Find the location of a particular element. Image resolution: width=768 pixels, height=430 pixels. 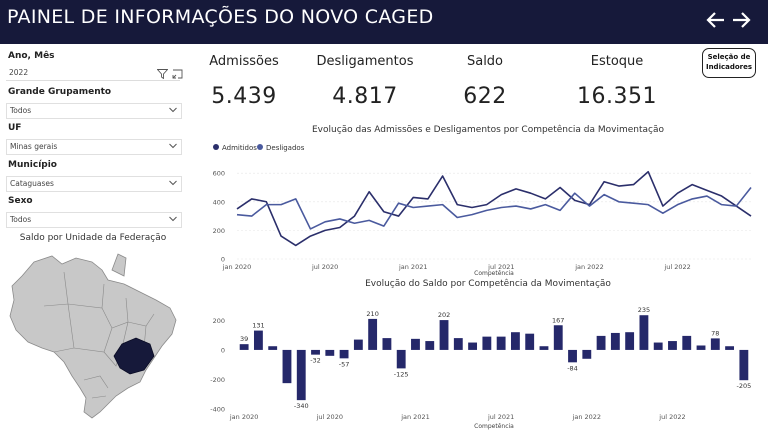

bar-data-label: -84 is located at coordinates (572, 368).